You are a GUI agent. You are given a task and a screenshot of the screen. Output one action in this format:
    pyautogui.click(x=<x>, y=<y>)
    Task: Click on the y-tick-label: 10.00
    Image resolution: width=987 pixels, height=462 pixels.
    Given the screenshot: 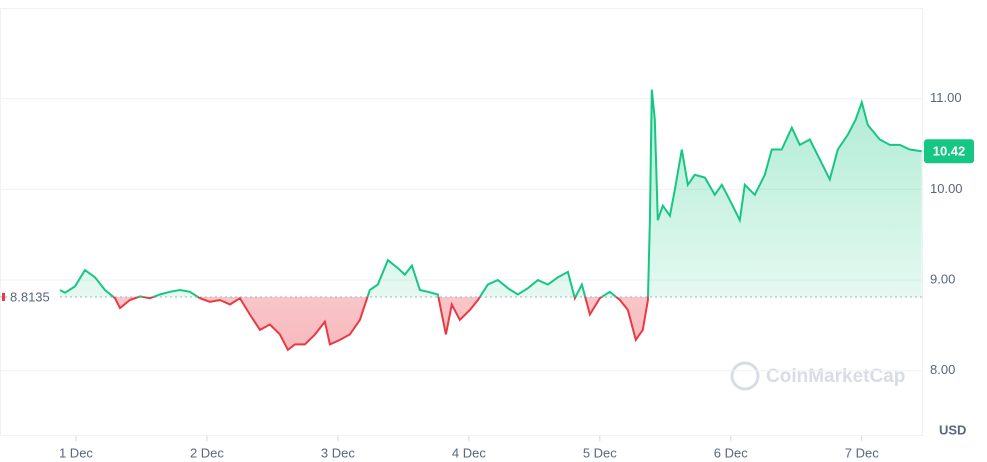 What is the action you would take?
    pyautogui.click(x=946, y=188)
    